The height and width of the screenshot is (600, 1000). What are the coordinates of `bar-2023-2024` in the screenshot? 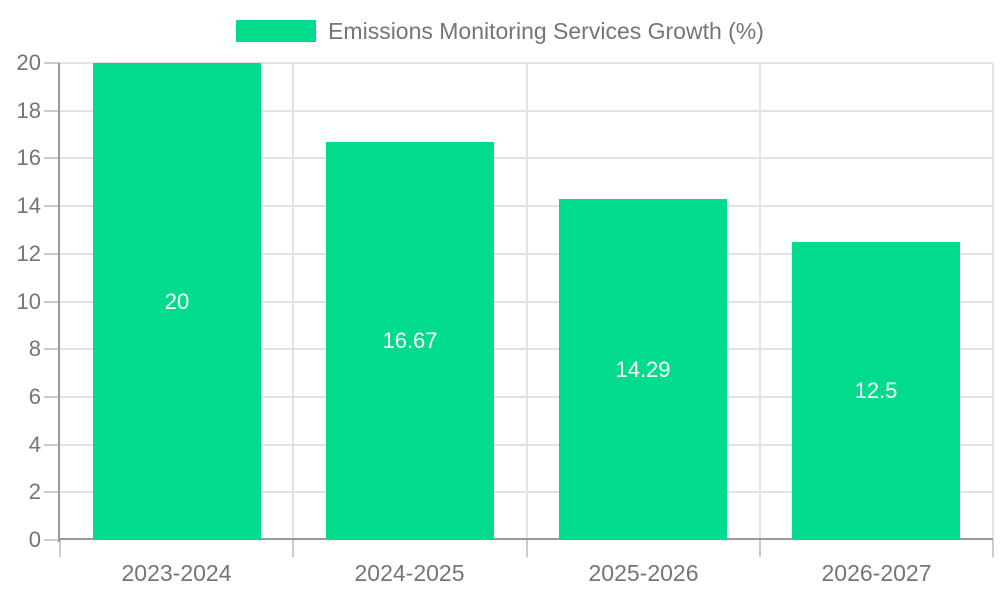 It's located at (177, 301).